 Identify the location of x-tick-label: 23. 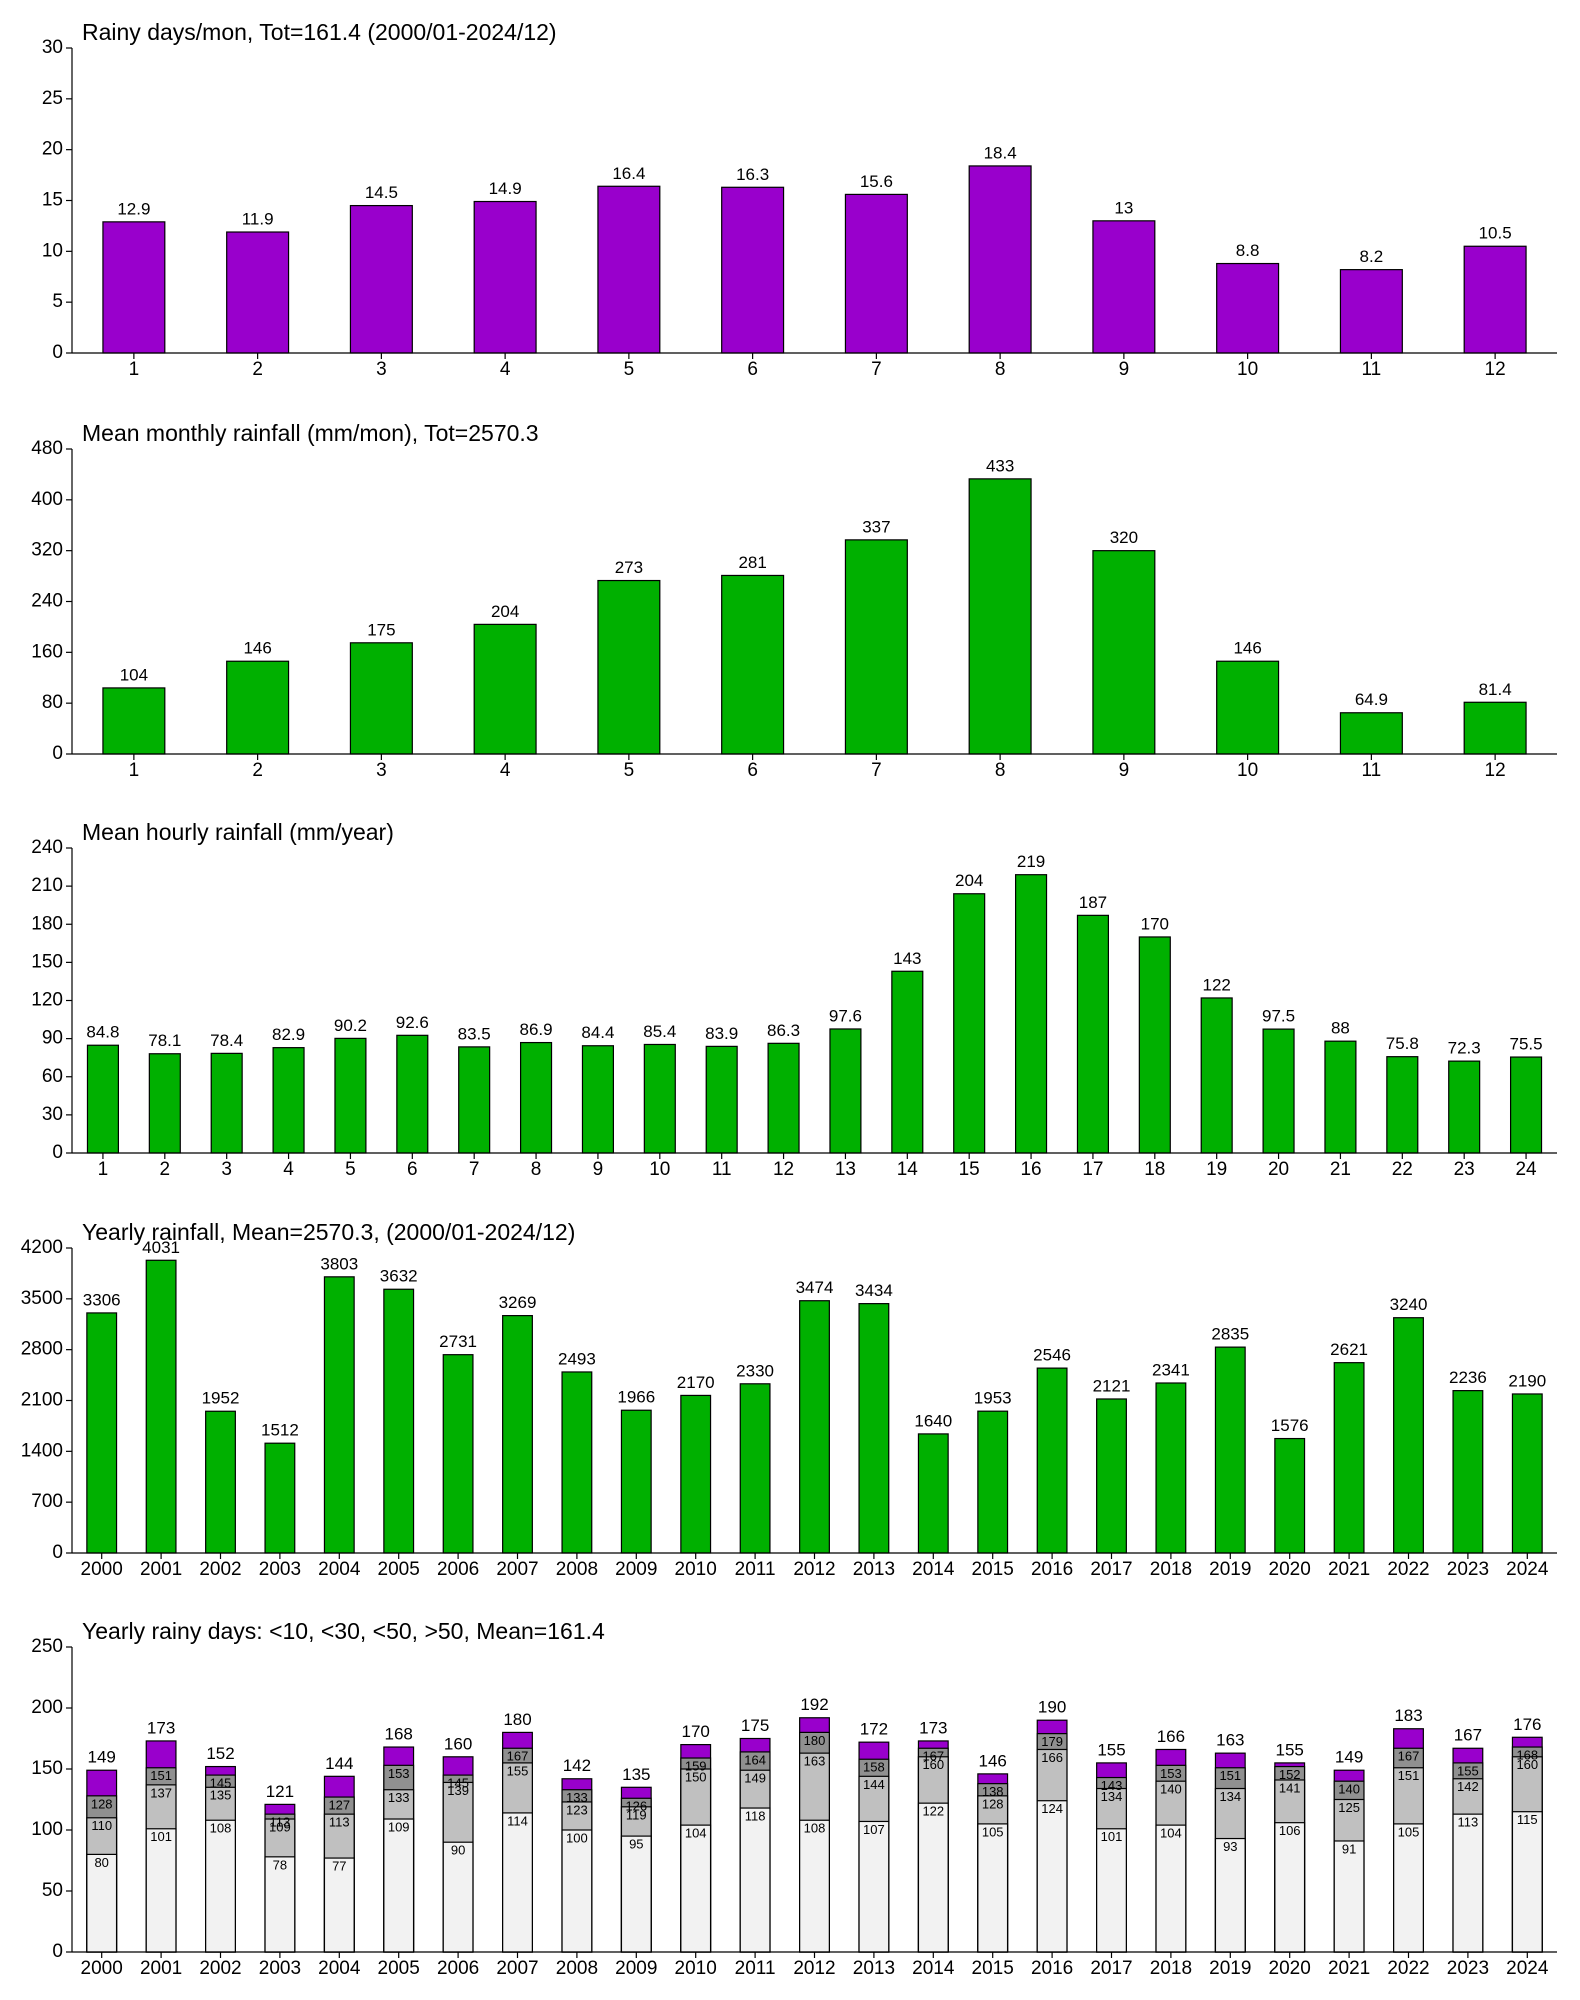
(1464, 1169).